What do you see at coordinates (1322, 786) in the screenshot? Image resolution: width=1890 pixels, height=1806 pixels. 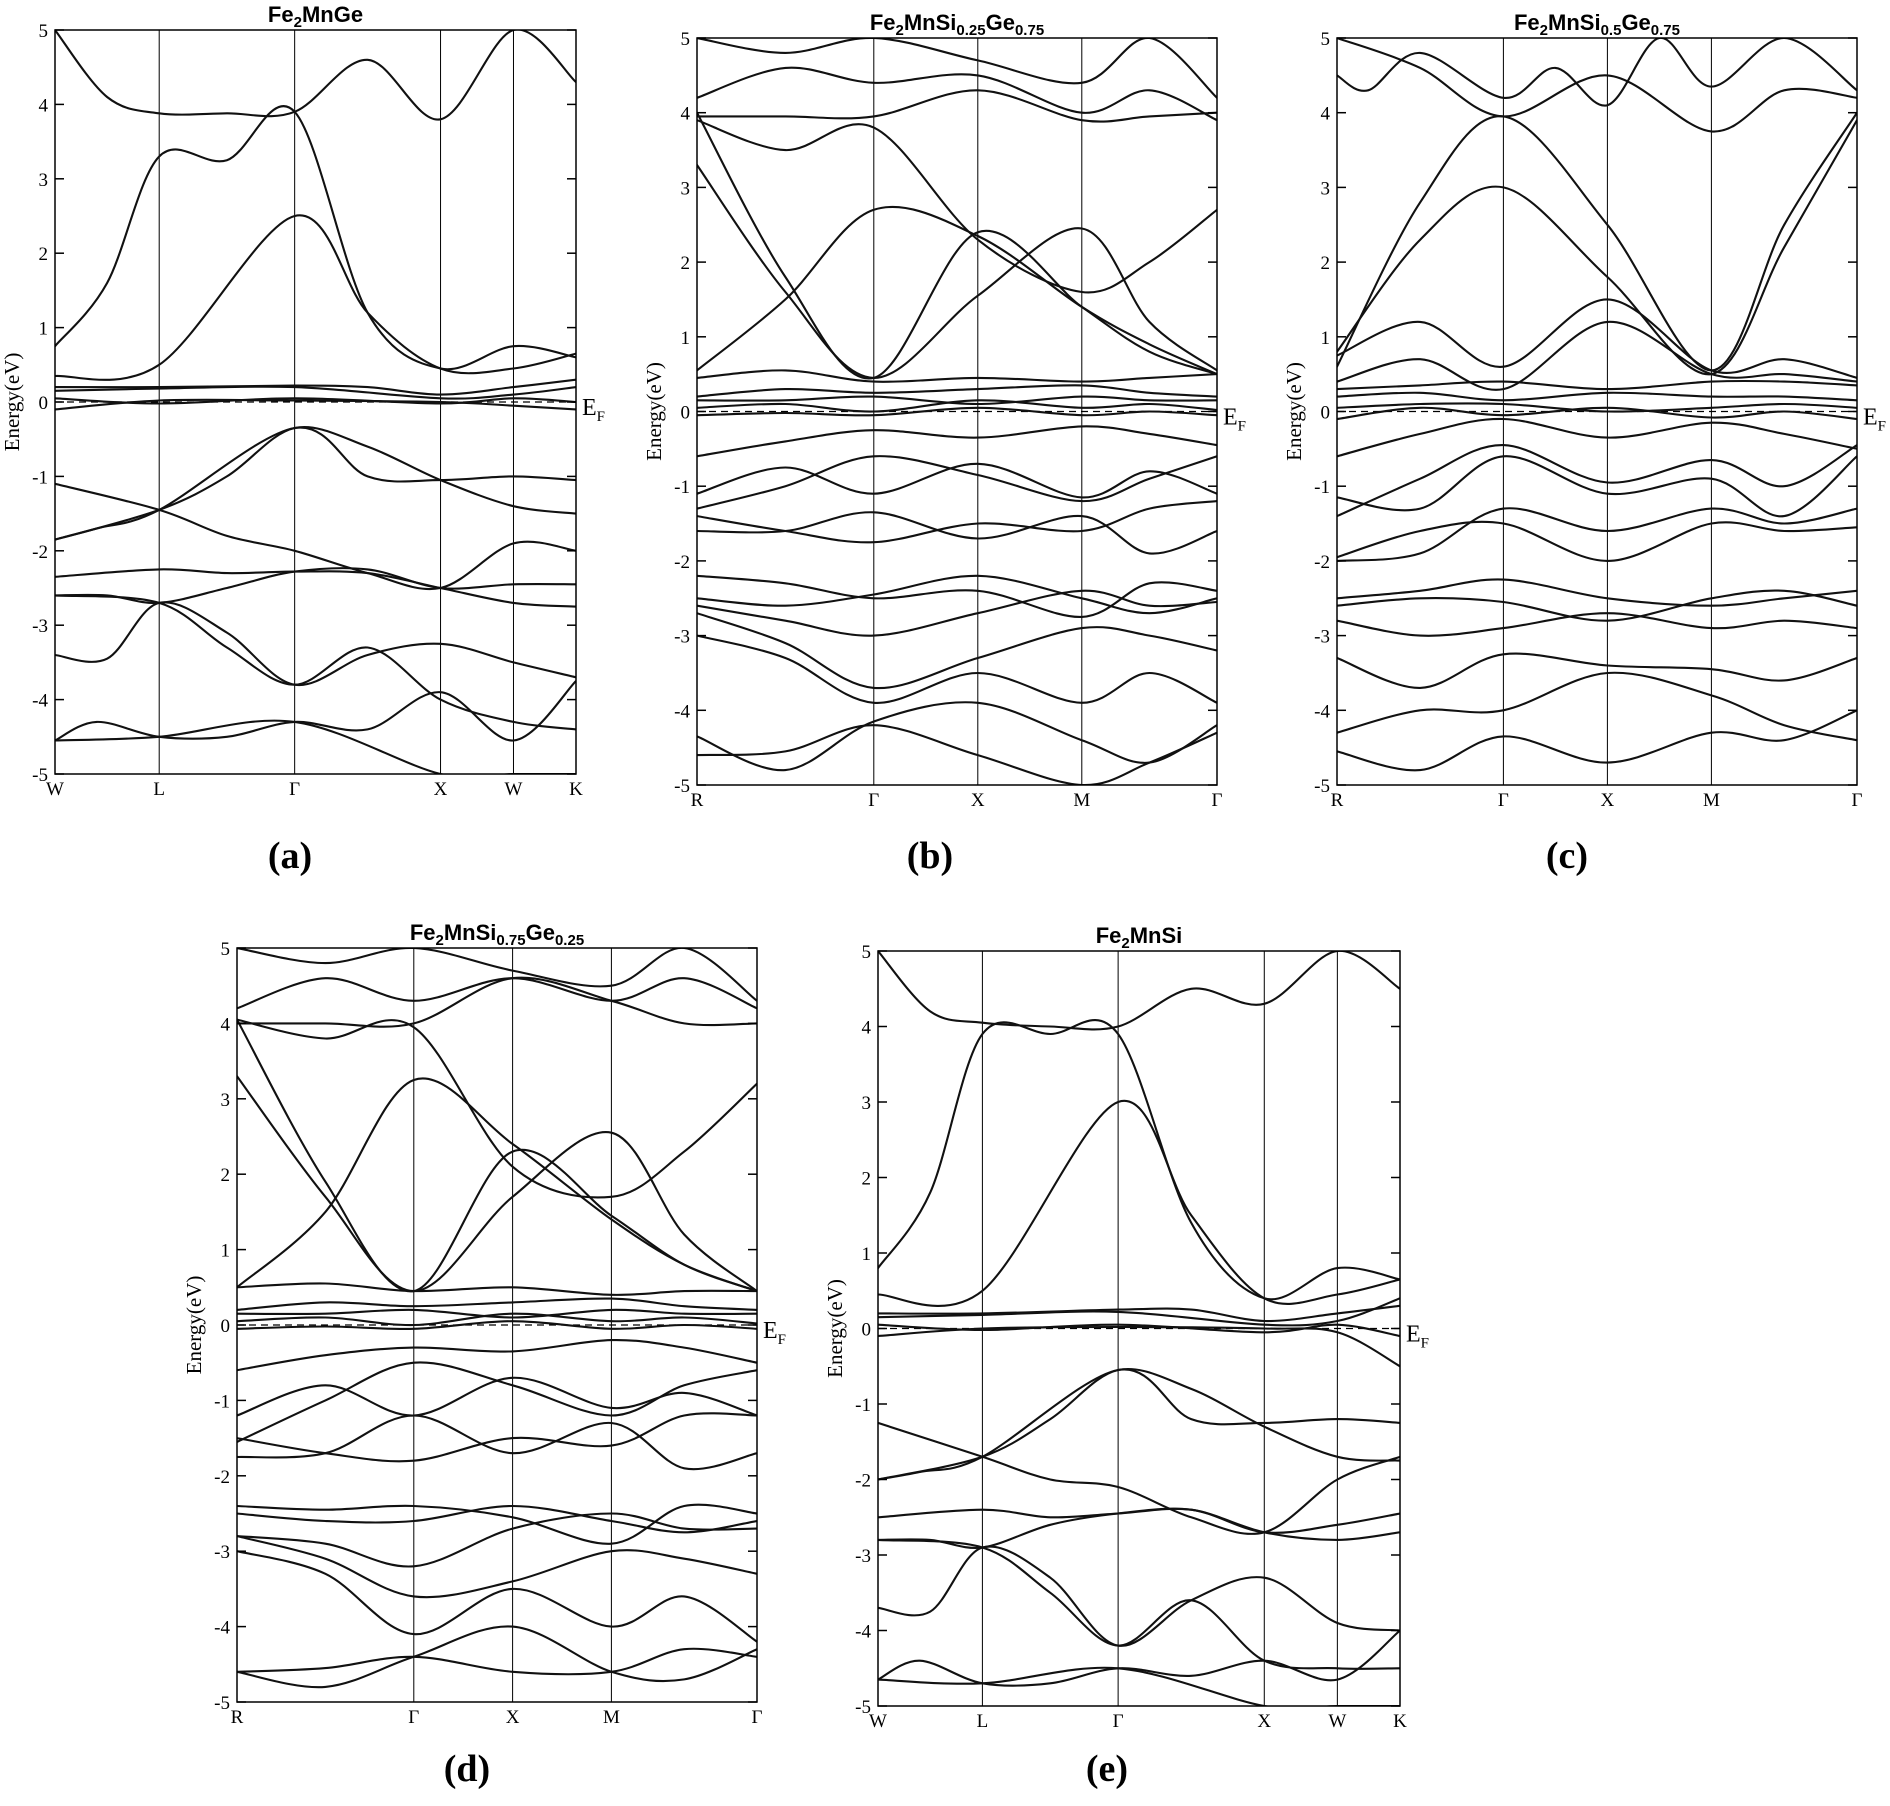 I see `y-tick-label: -5` at bounding box center [1322, 786].